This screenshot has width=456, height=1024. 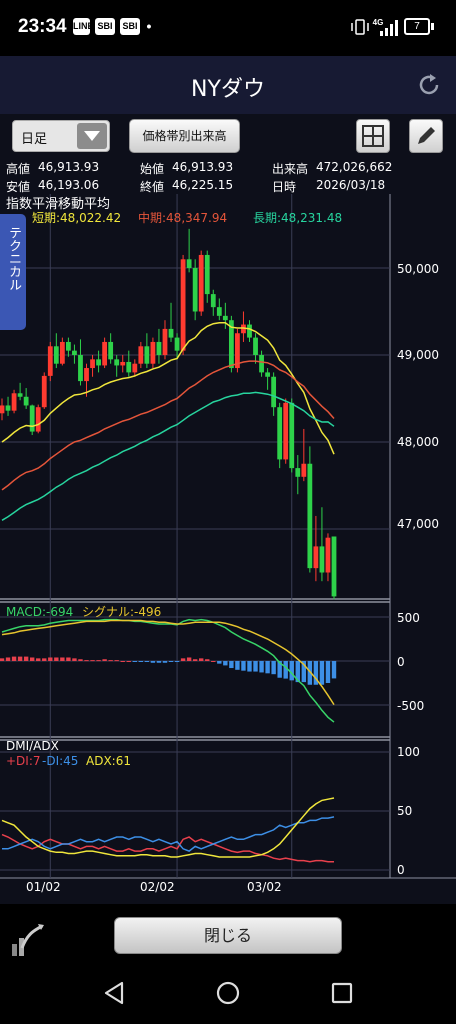 I want to click on ema-short-line, so click(x=168, y=388).